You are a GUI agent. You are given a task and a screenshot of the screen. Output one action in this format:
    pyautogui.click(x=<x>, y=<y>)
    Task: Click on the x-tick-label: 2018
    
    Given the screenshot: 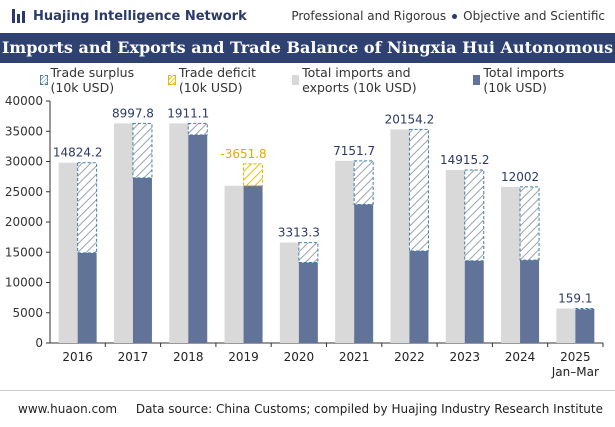 What is the action you would take?
    pyautogui.click(x=188, y=357)
    